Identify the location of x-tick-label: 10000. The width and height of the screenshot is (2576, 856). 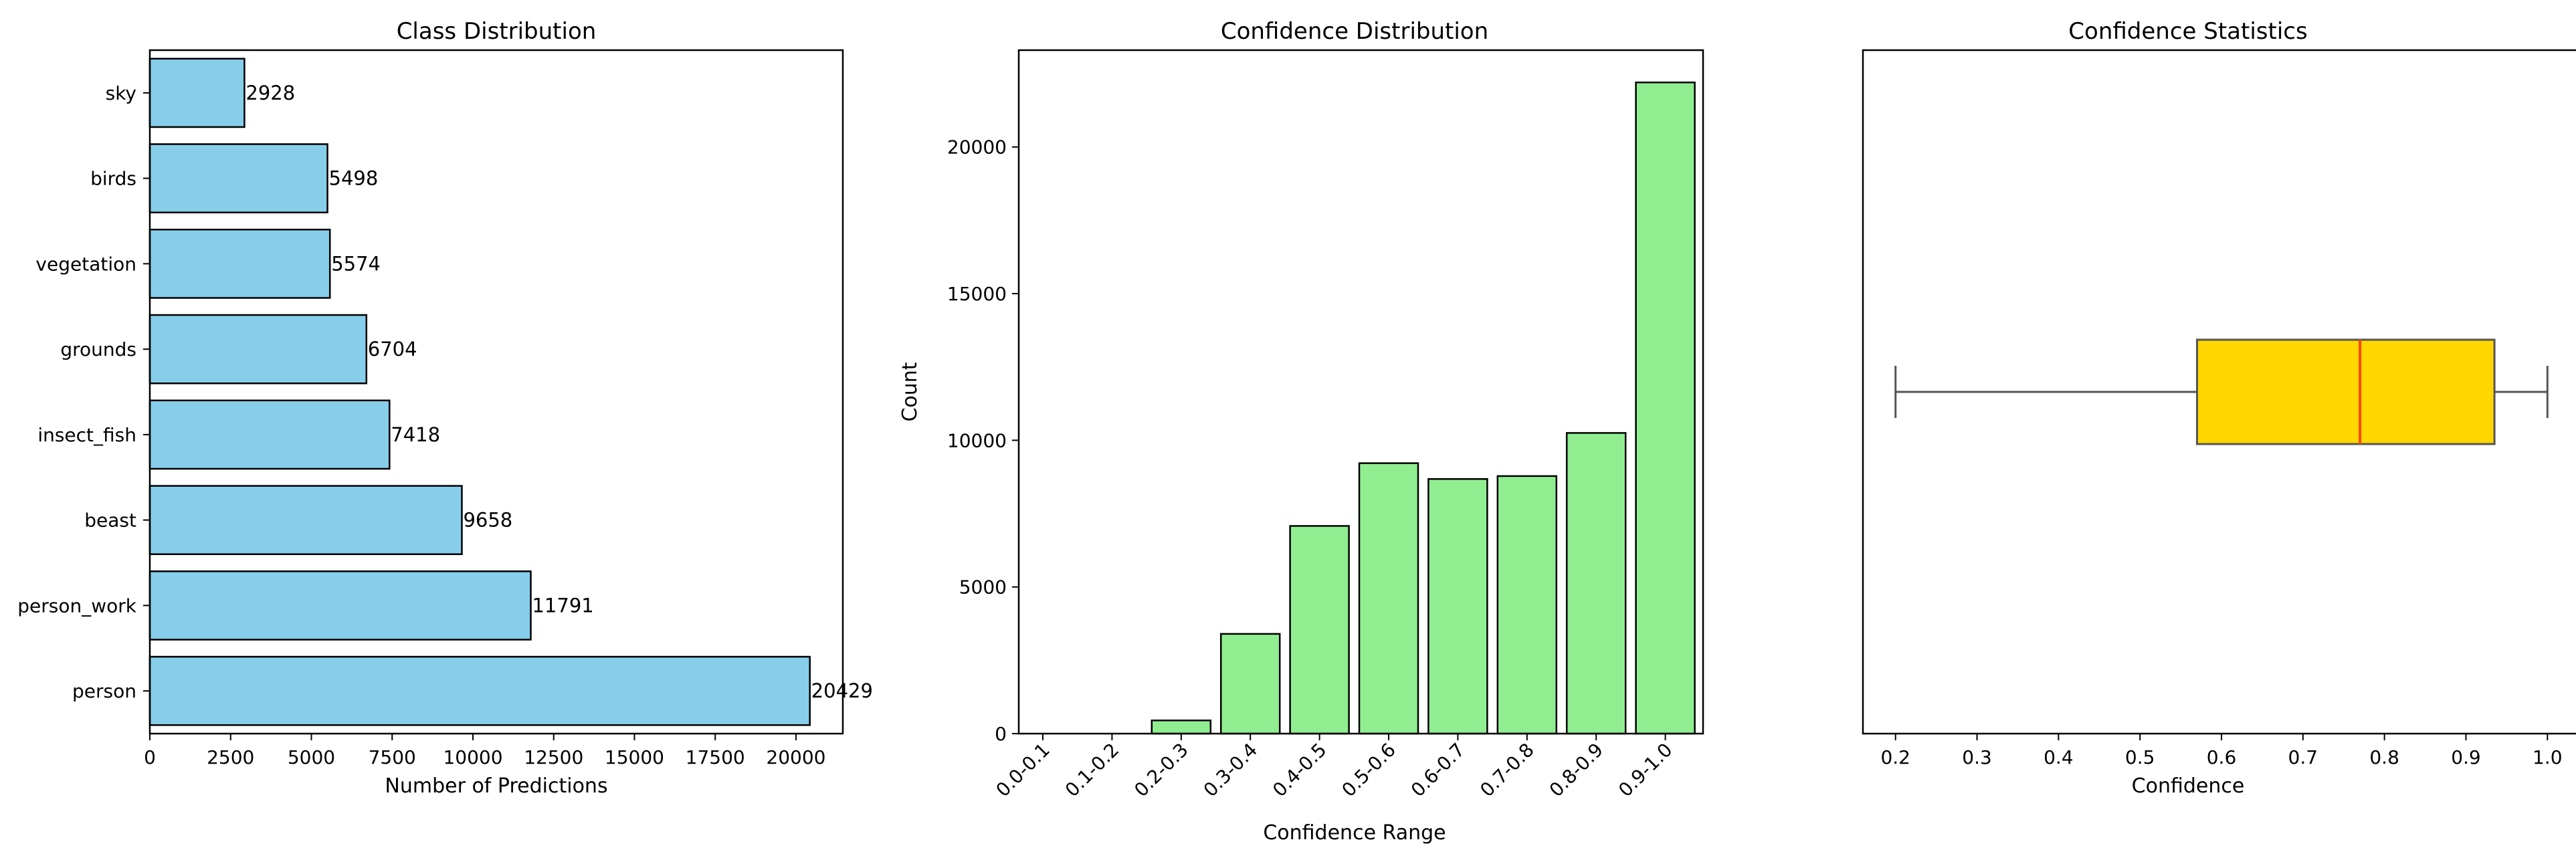
(472, 757).